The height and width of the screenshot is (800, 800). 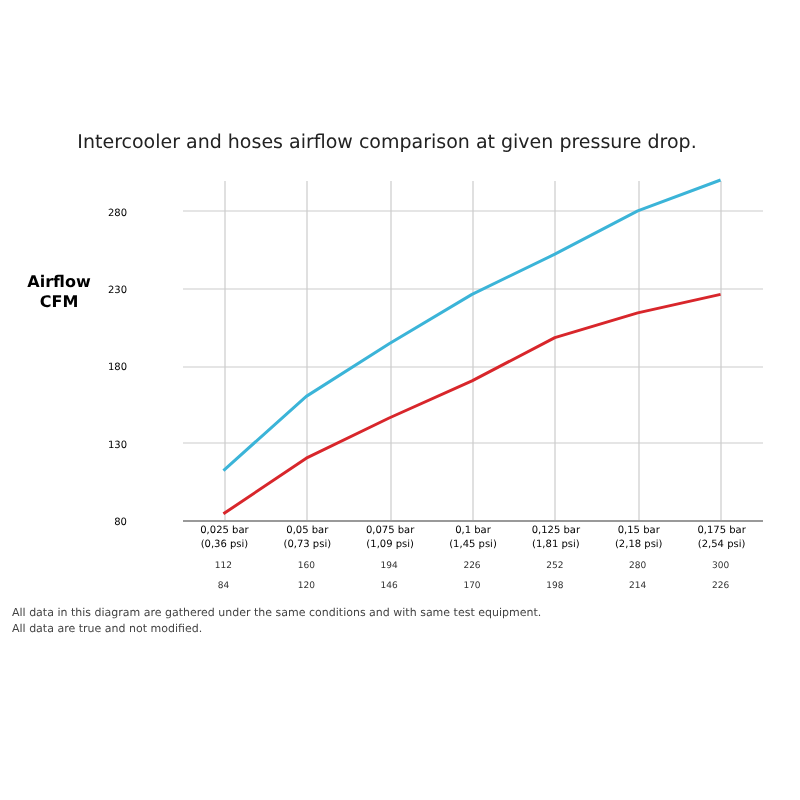 I want to click on y-axis-title: Airflow CFM, so click(x=59, y=292).